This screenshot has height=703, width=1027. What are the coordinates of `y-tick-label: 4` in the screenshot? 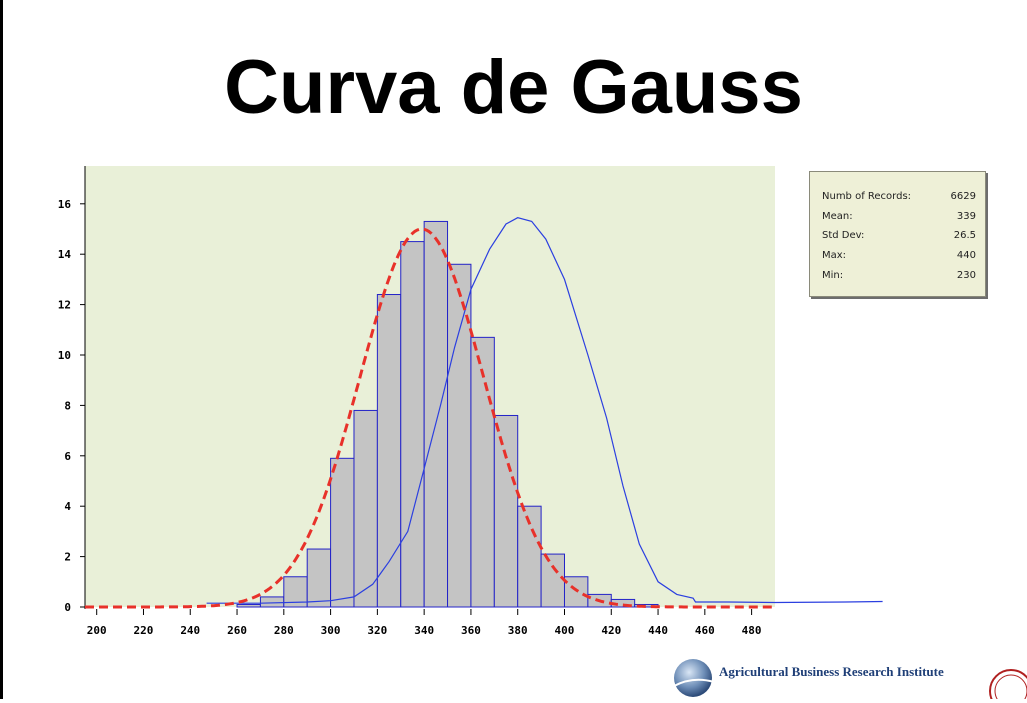 It's located at (67, 506).